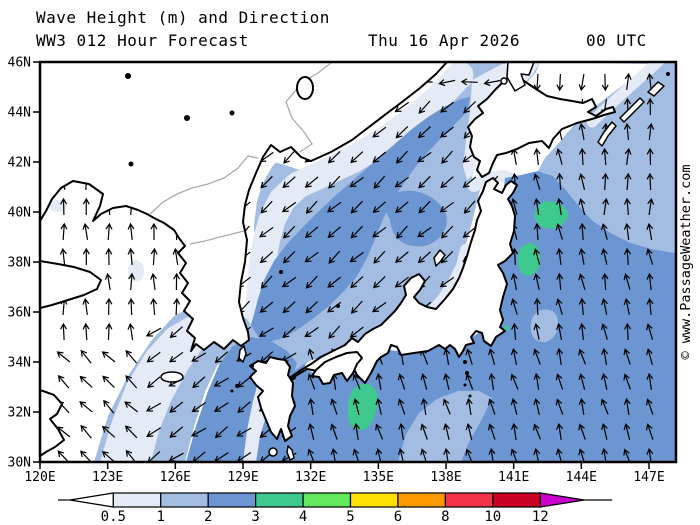  Describe the element at coordinates (175, 477) in the screenshot. I see `lon-tick-label: 126E` at that location.